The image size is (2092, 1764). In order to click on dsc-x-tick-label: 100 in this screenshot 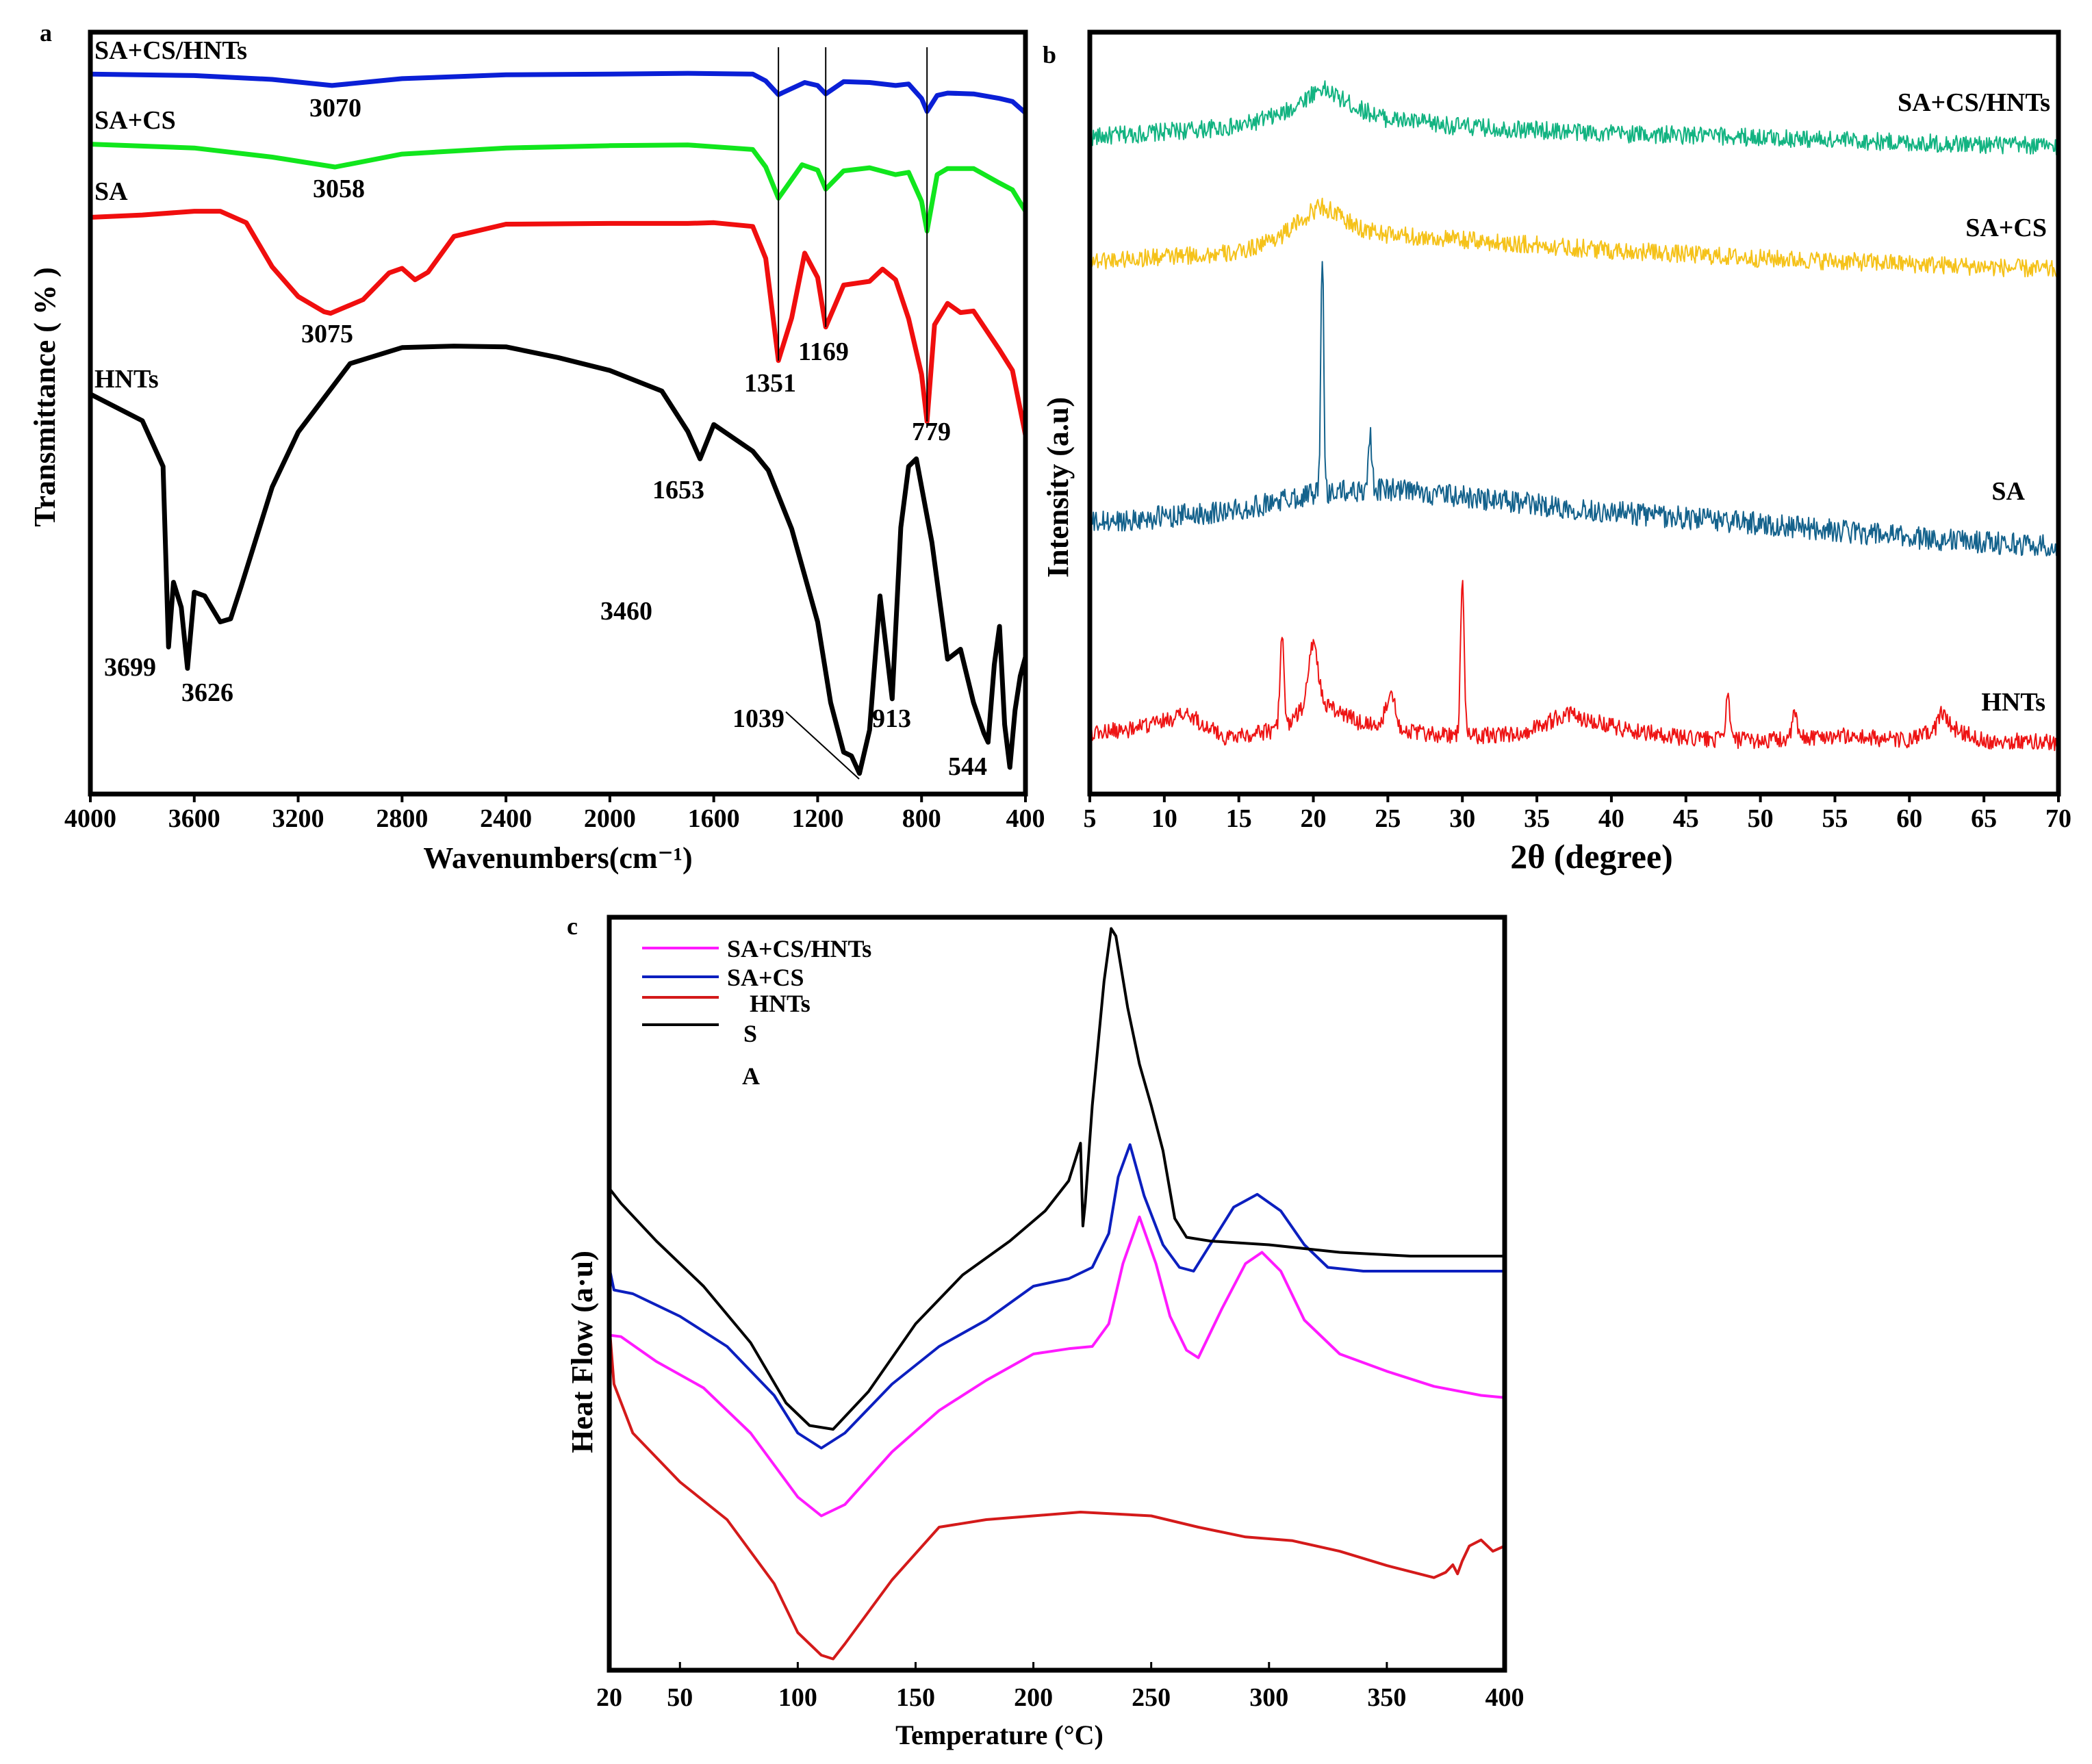, I will do `click(797, 1697)`.